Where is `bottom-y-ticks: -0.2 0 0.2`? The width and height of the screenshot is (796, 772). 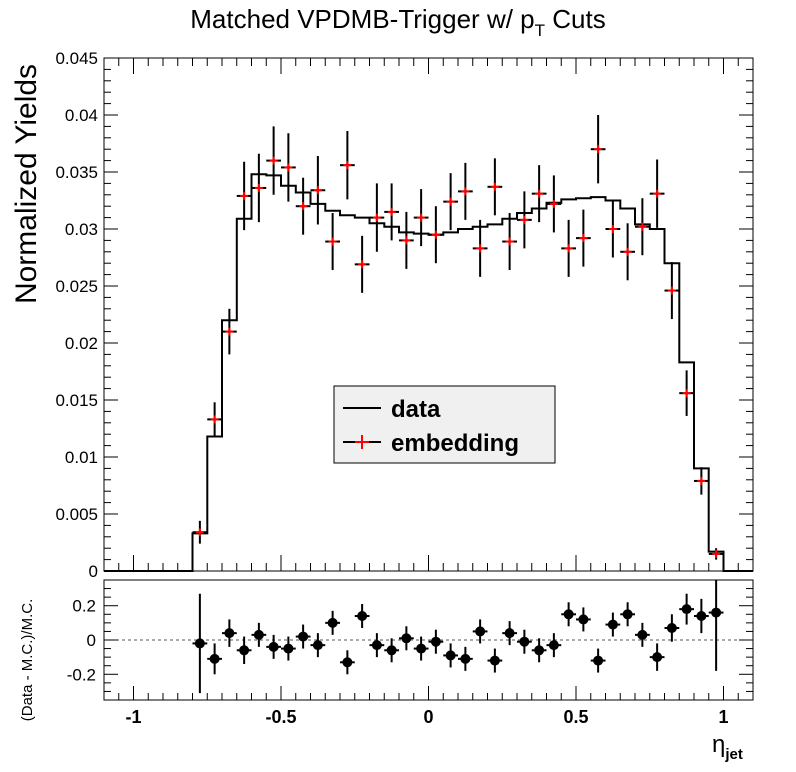
bottom-y-ticks: -0.2 0 0.2 is located at coordinates (410, 640).